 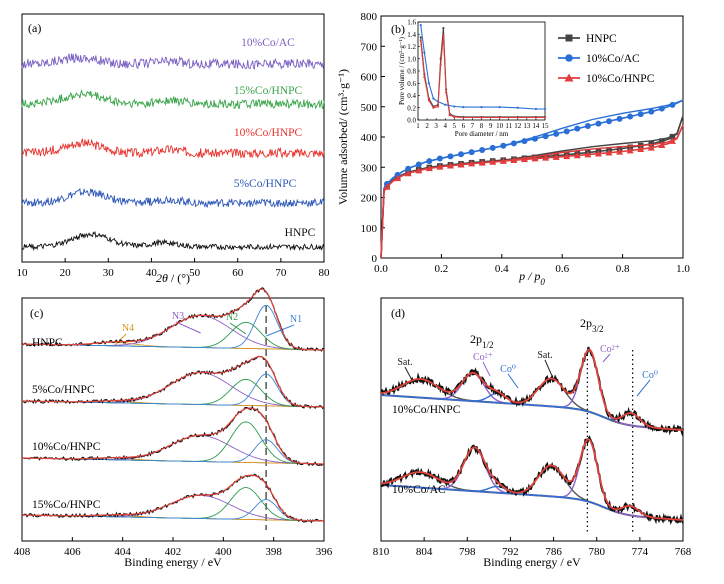 What do you see at coordinates (411, 59) in the screenshot?
I see `panel-b-inset-ytick-label: 1.0` at bounding box center [411, 59].